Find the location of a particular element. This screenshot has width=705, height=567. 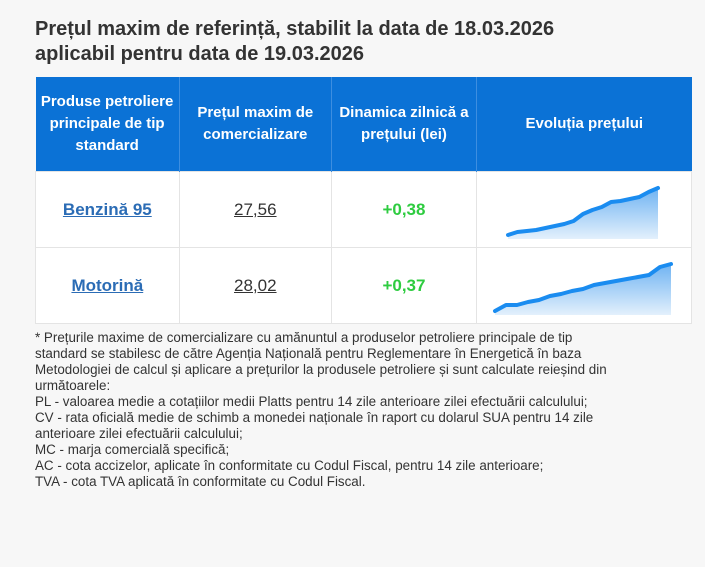

price: 27,56 is located at coordinates (255, 209).